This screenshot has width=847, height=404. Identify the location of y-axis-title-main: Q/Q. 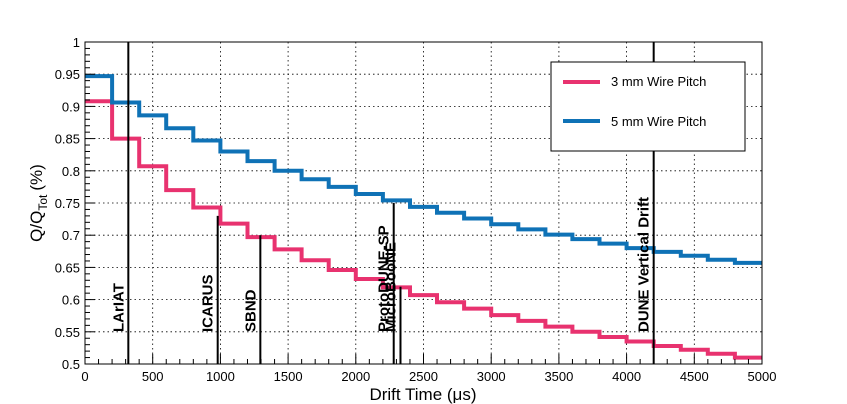
(36, 226).